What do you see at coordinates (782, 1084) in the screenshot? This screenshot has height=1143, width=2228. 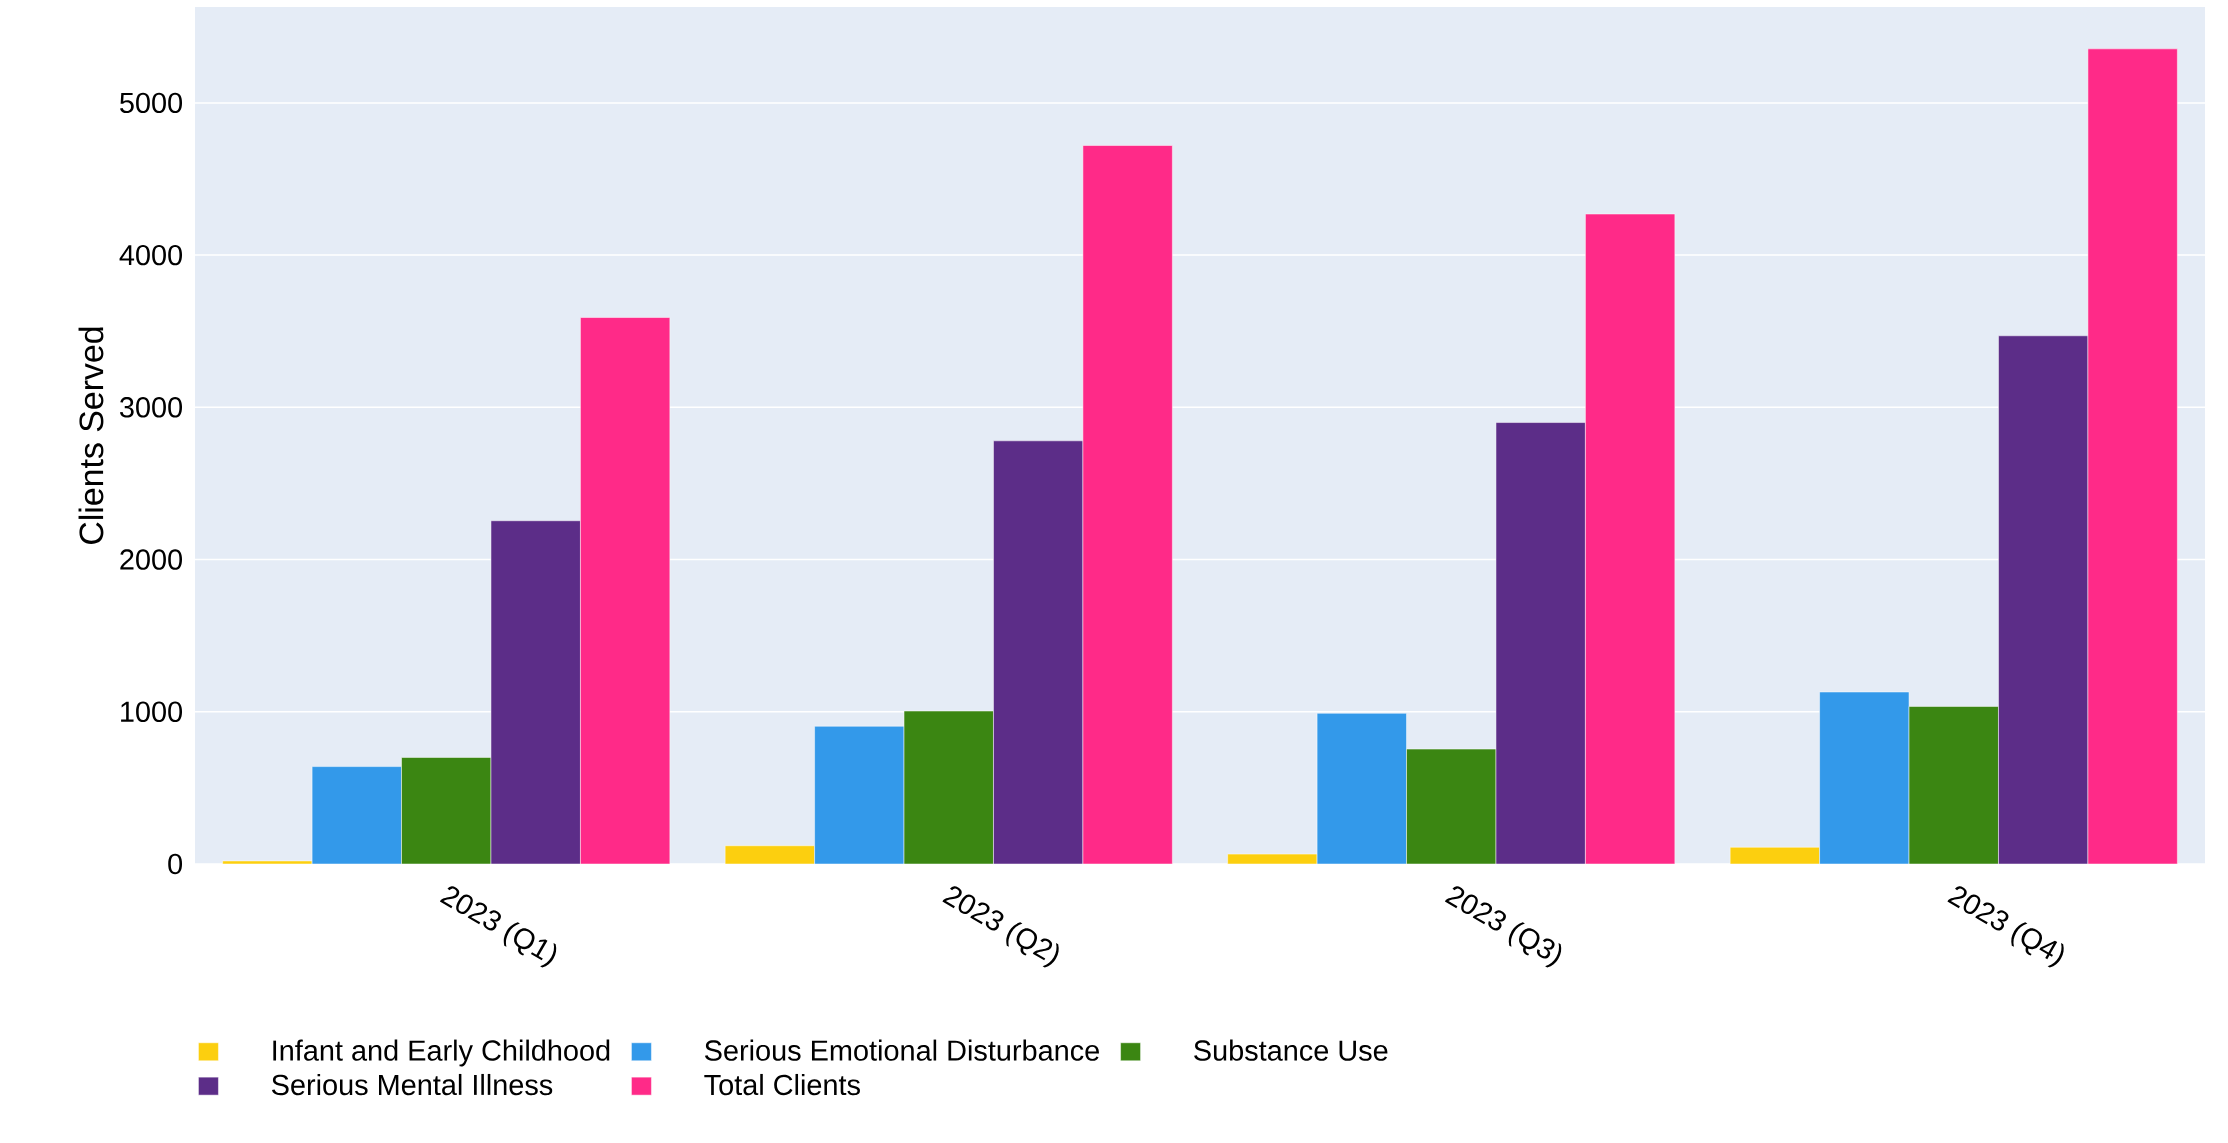 I see `legend-label: Total Clients` at bounding box center [782, 1084].